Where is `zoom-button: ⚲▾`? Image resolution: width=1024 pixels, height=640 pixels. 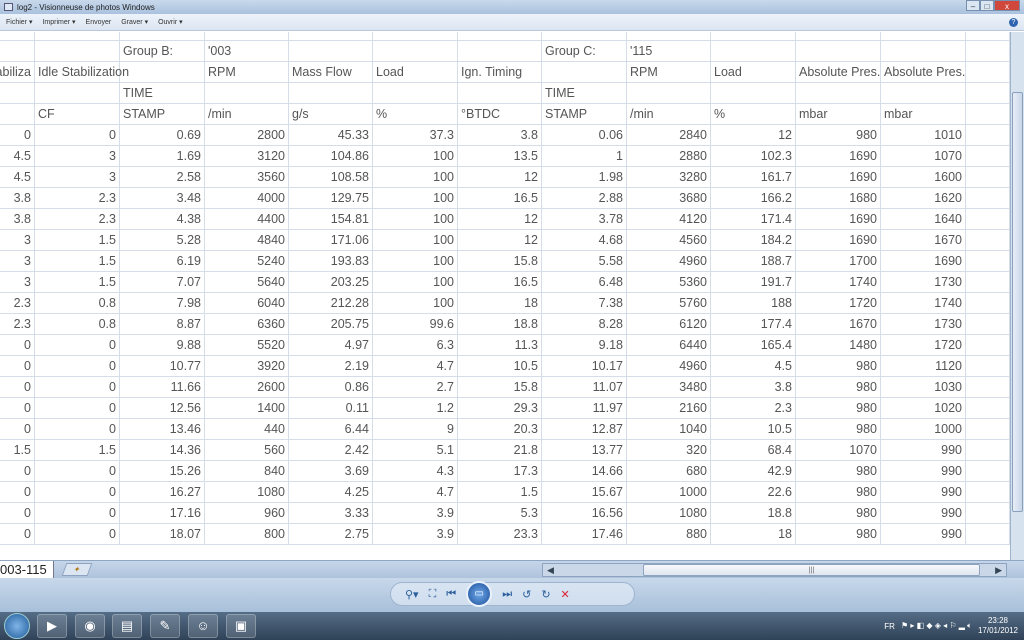
zoom-button: ⚲▾ is located at coordinates (412, 594).